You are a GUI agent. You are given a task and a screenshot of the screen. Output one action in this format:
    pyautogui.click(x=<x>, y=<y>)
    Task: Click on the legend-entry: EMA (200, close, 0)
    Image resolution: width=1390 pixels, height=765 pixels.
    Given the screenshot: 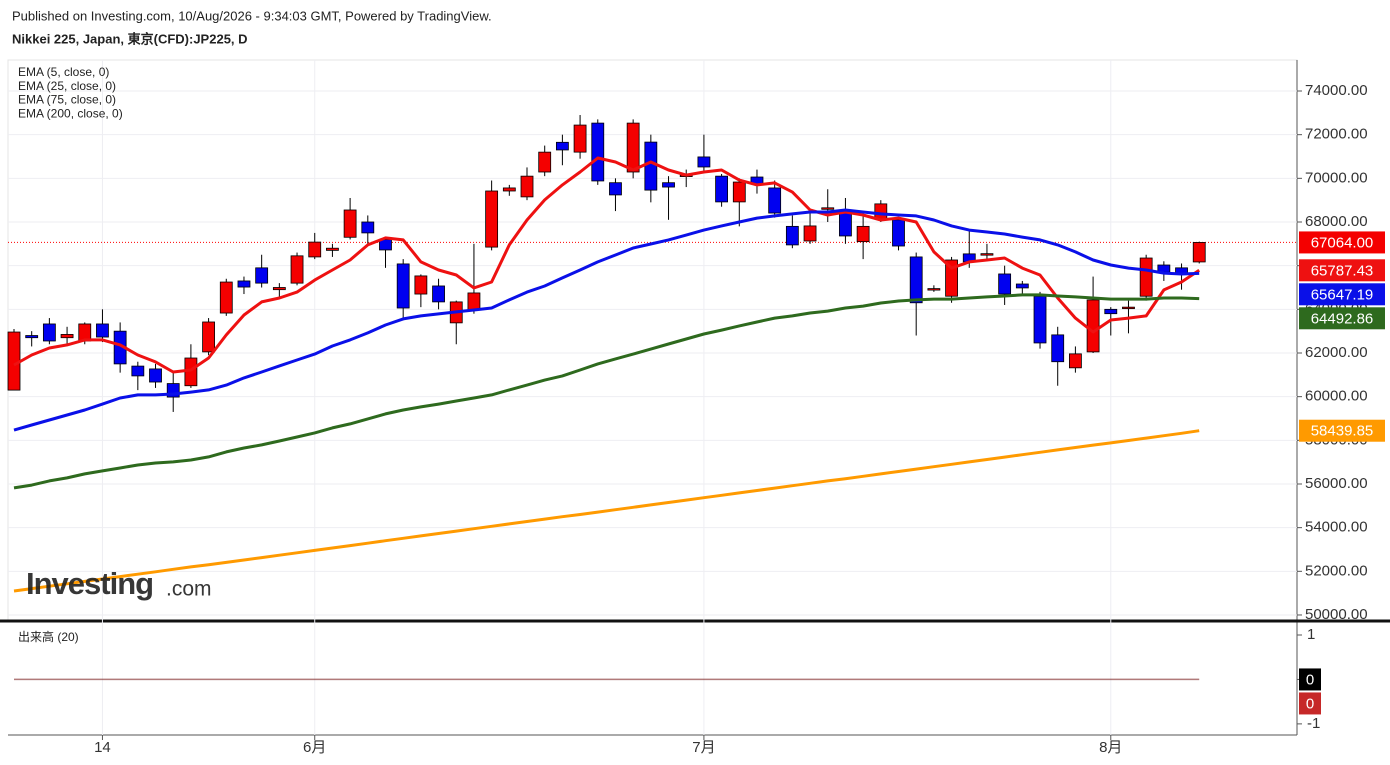 What is the action you would take?
    pyautogui.click(x=70, y=113)
    